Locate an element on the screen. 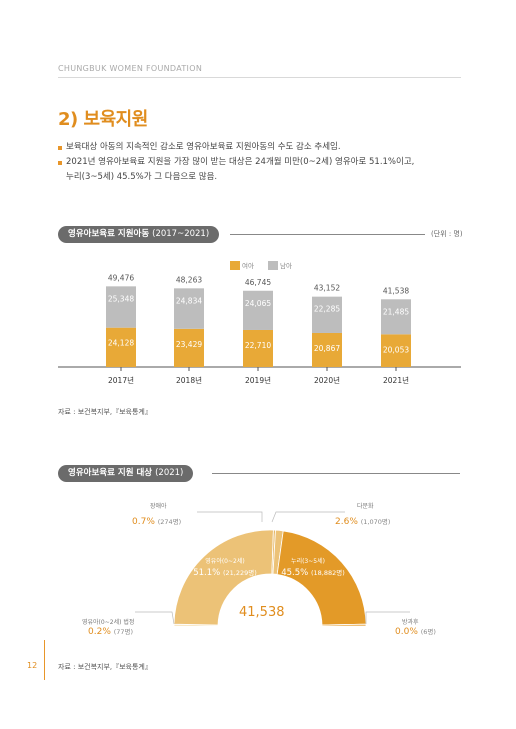 This screenshot has height=729, width=516. bar-total-label: 49,476 is located at coordinates (121, 277).